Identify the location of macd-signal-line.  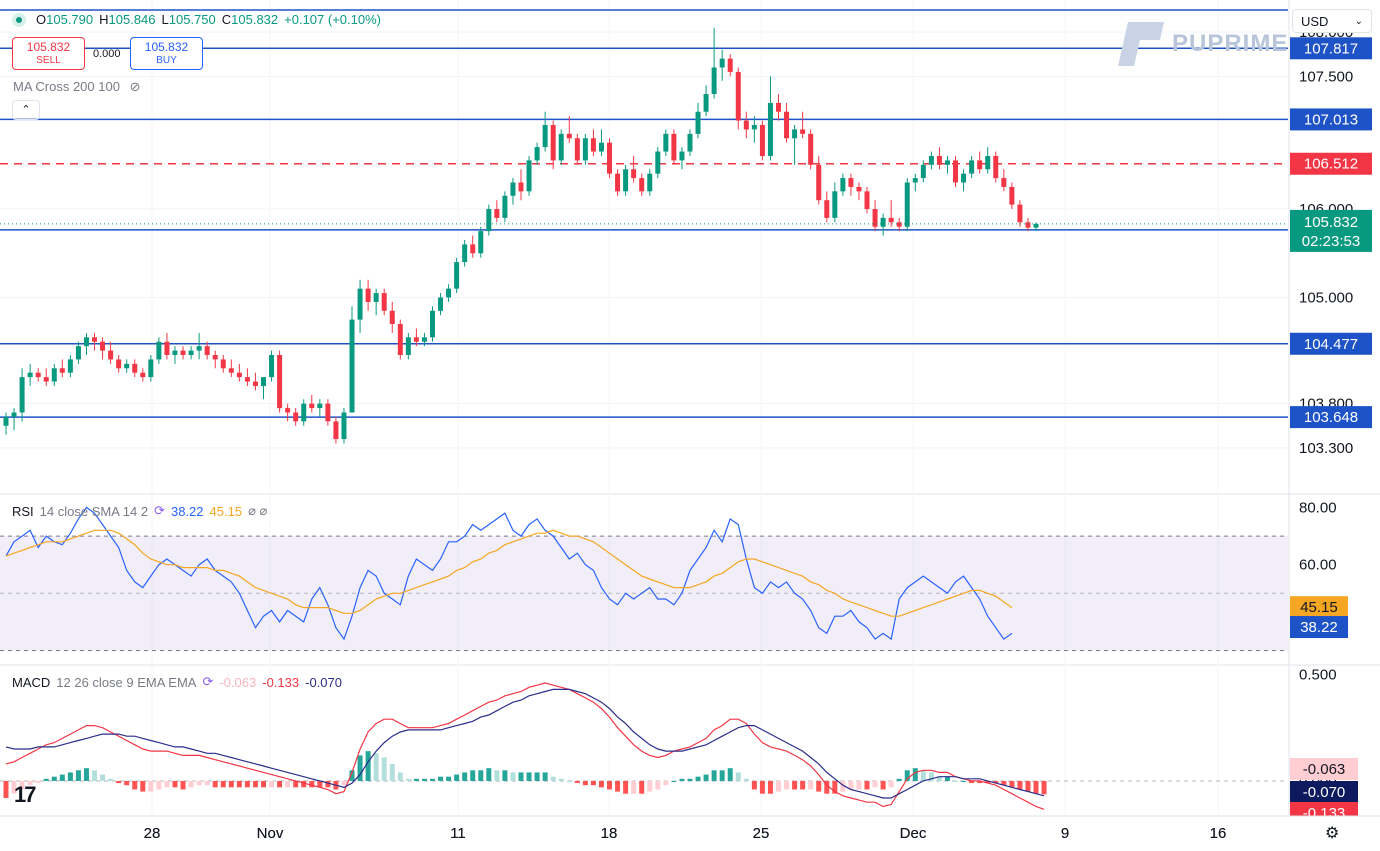
(525, 743).